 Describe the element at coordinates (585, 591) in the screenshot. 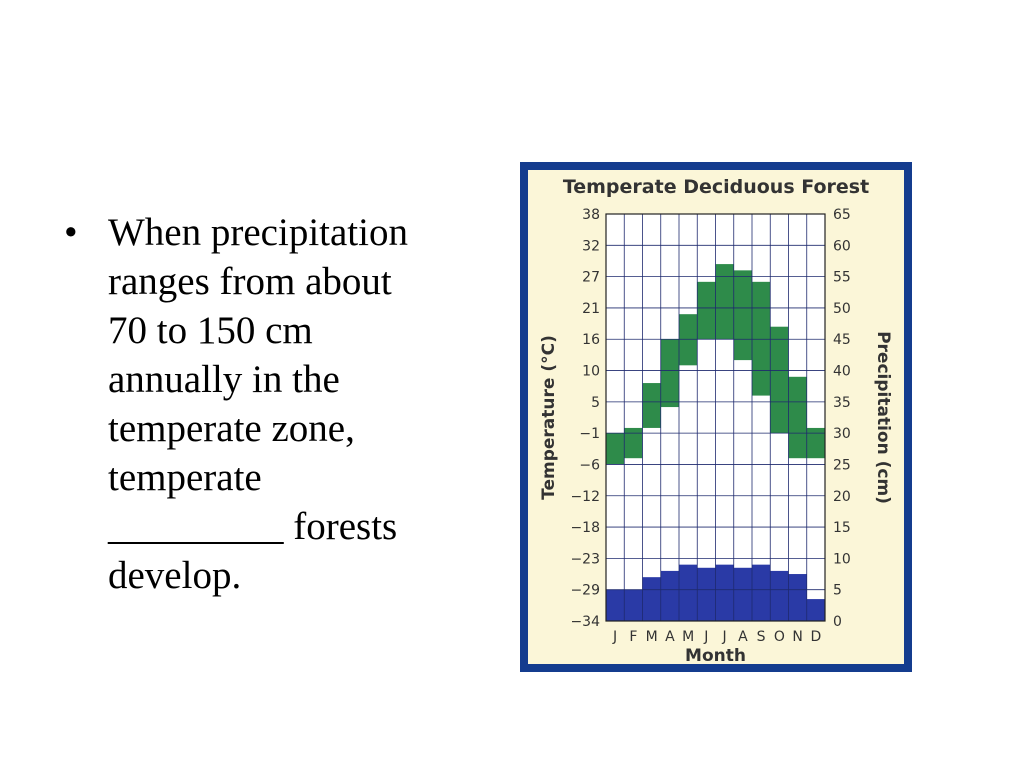

I see `temperature-tick-label: −29` at that location.